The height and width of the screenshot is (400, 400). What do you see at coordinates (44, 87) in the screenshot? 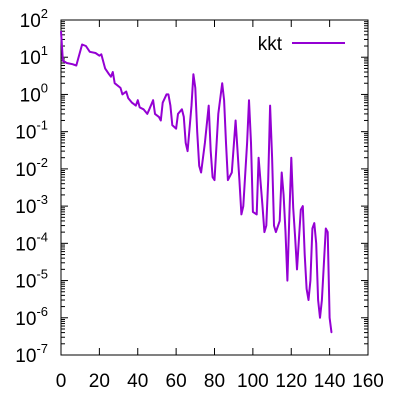
I see `y-tick-exponent: 0` at bounding box center [44, 87].